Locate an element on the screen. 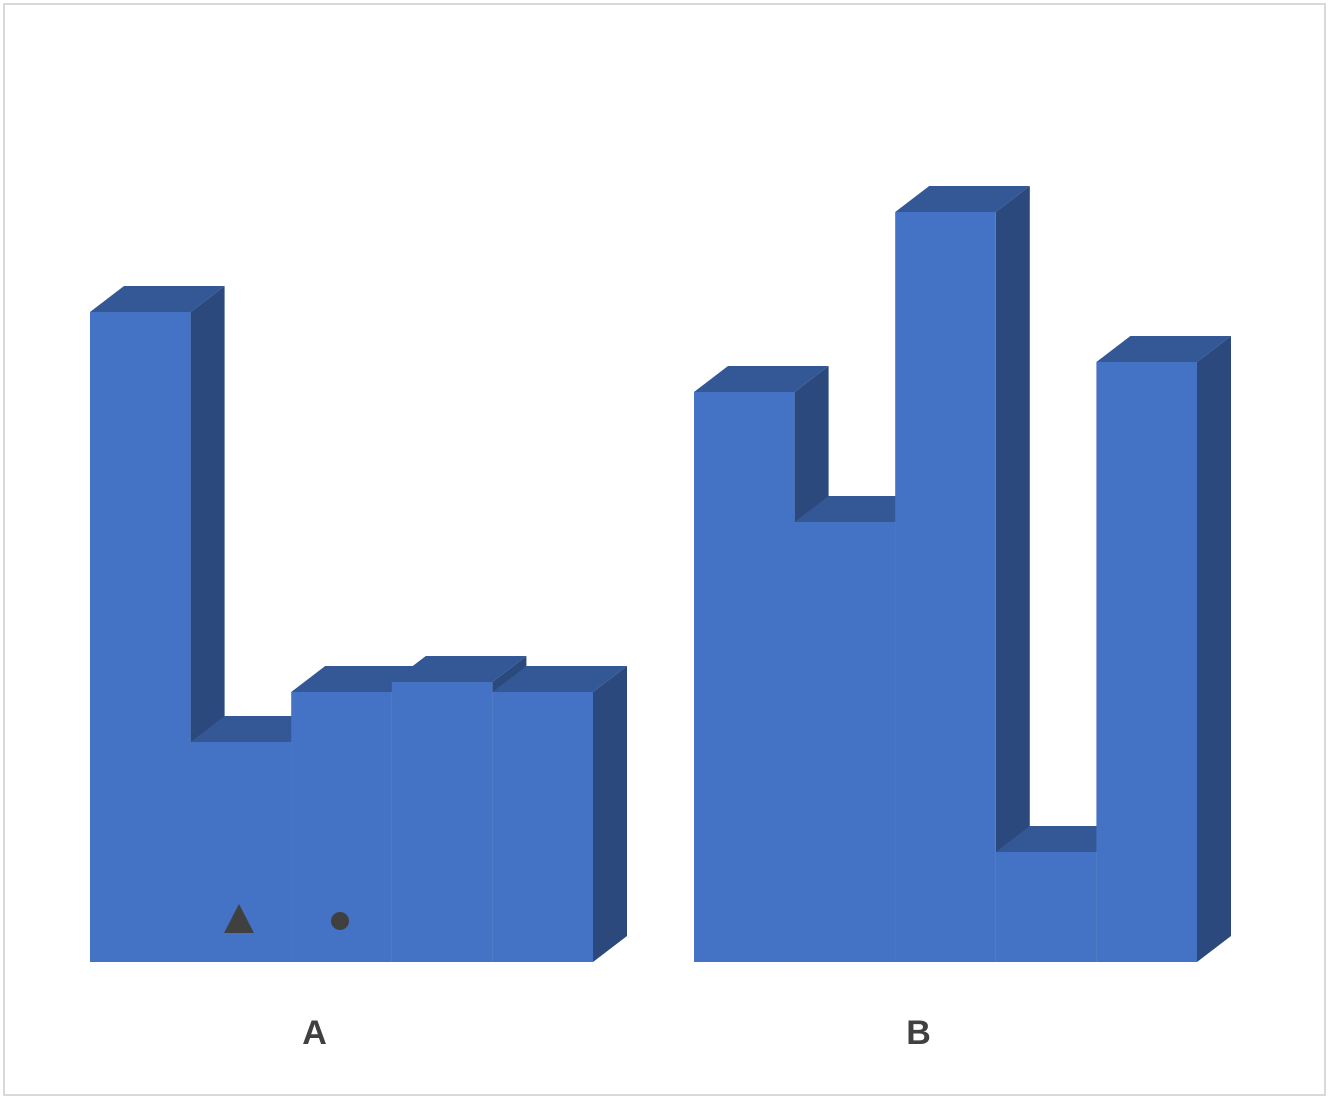  marker-triangle is located at coordinates (239, 918).